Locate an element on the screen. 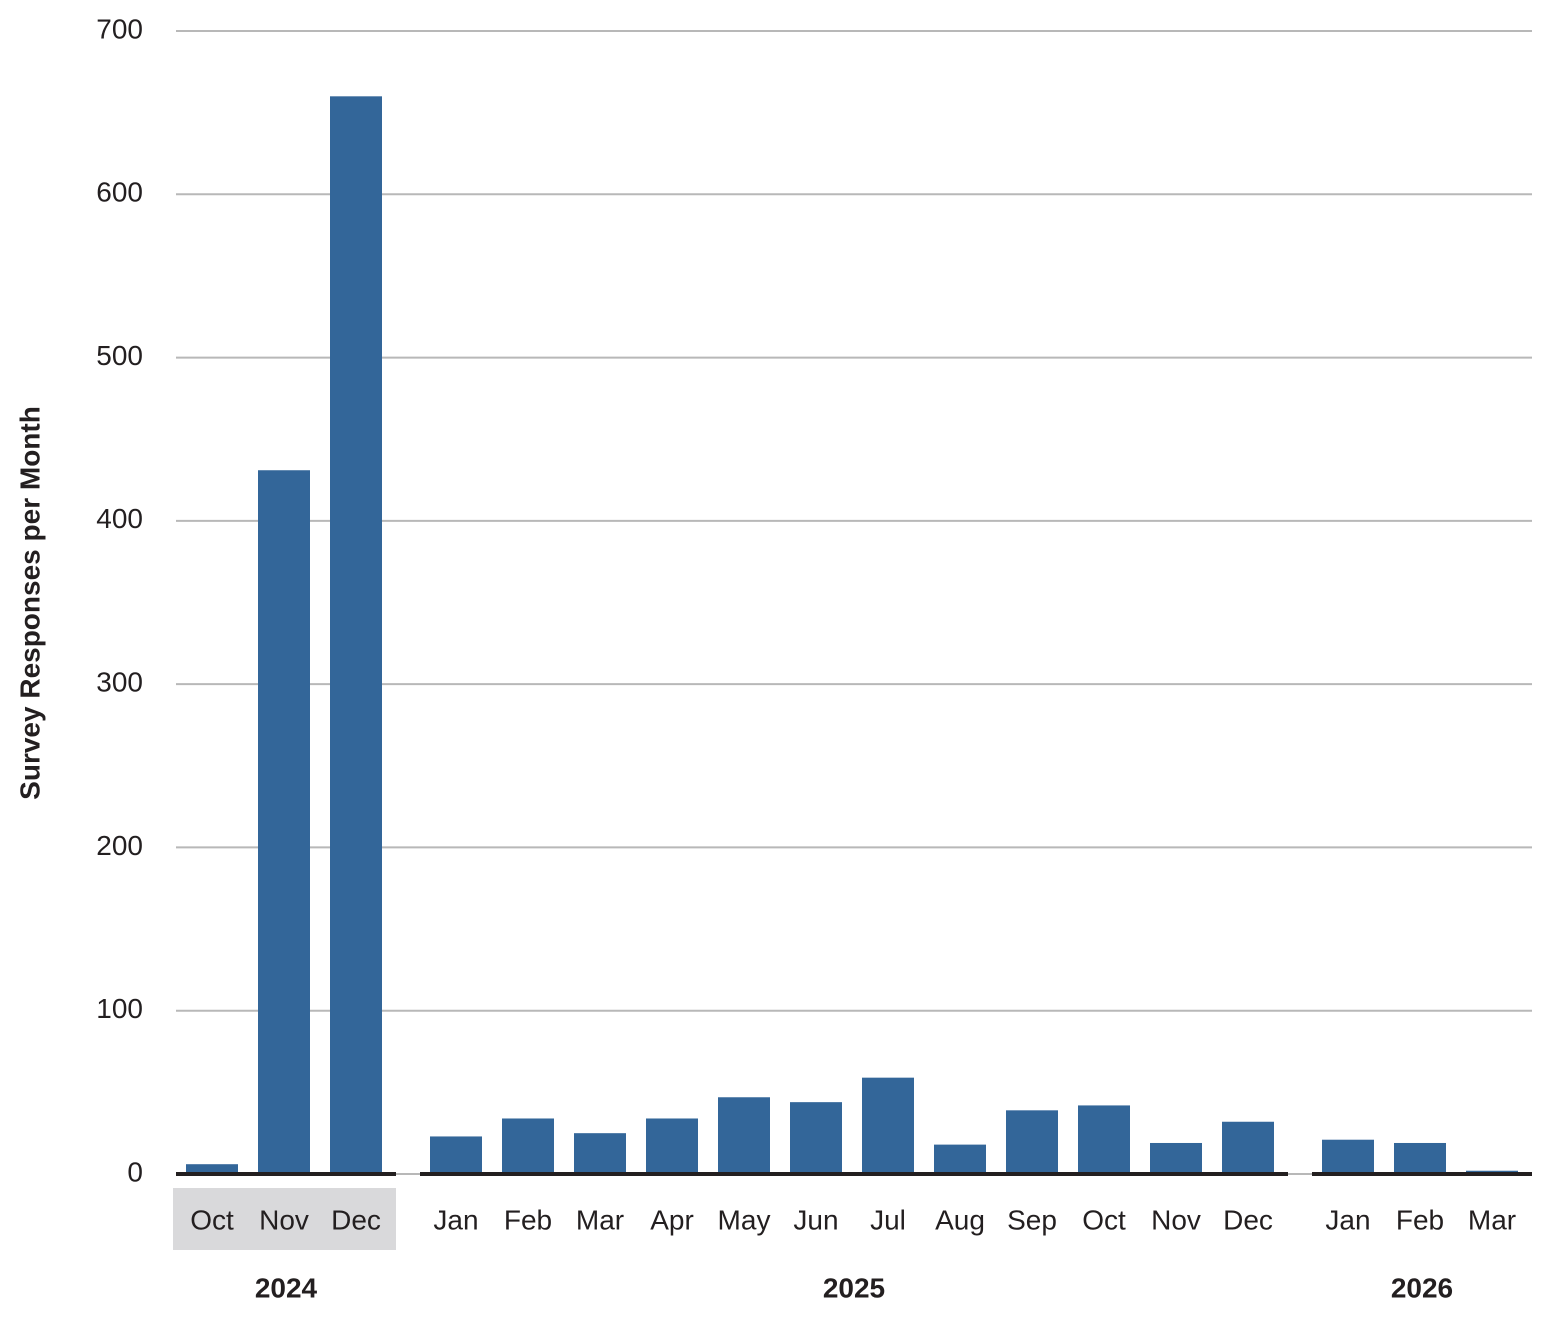 This screenshot has height=1317, width=1560. y-tick-label: 0 is located at coordinates (135, 1171).